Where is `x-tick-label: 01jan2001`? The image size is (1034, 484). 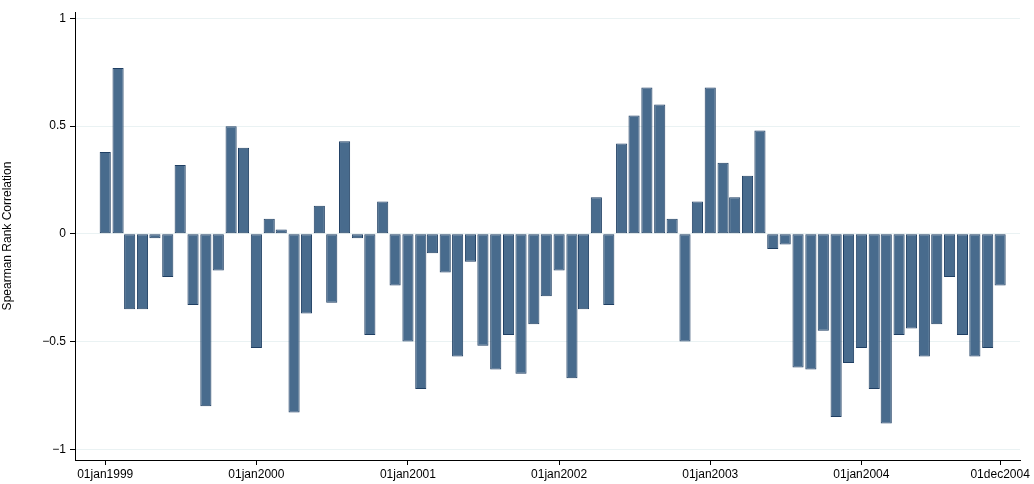 x-tick-label: 01jan2001 is located at coordinates (408, 473).